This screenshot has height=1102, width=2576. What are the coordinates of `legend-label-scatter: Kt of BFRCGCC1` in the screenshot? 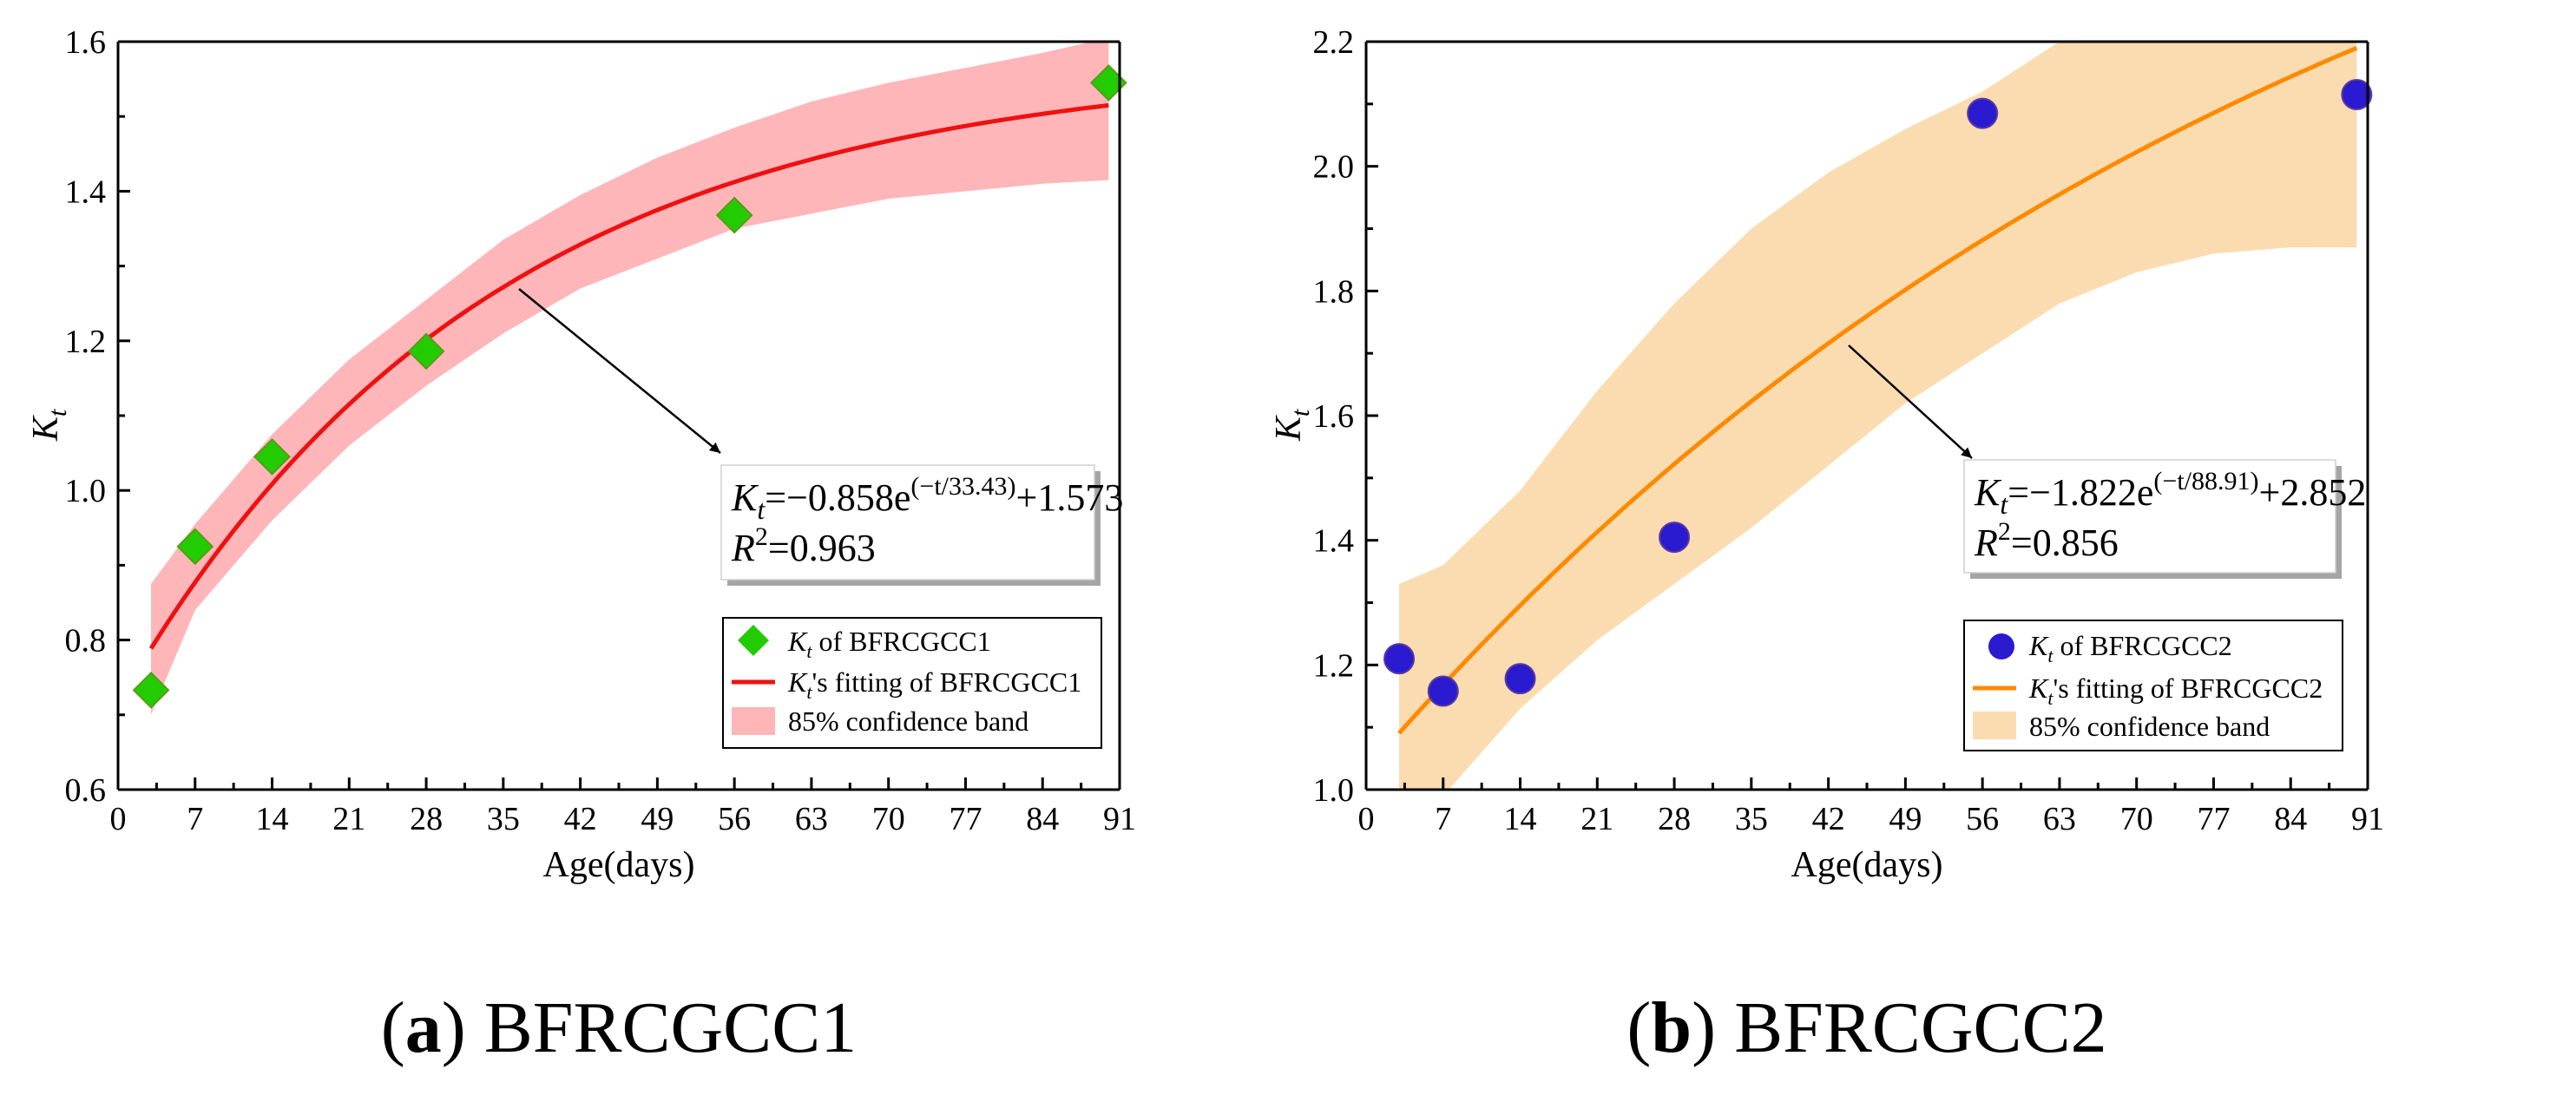 It's located at (889, 644).